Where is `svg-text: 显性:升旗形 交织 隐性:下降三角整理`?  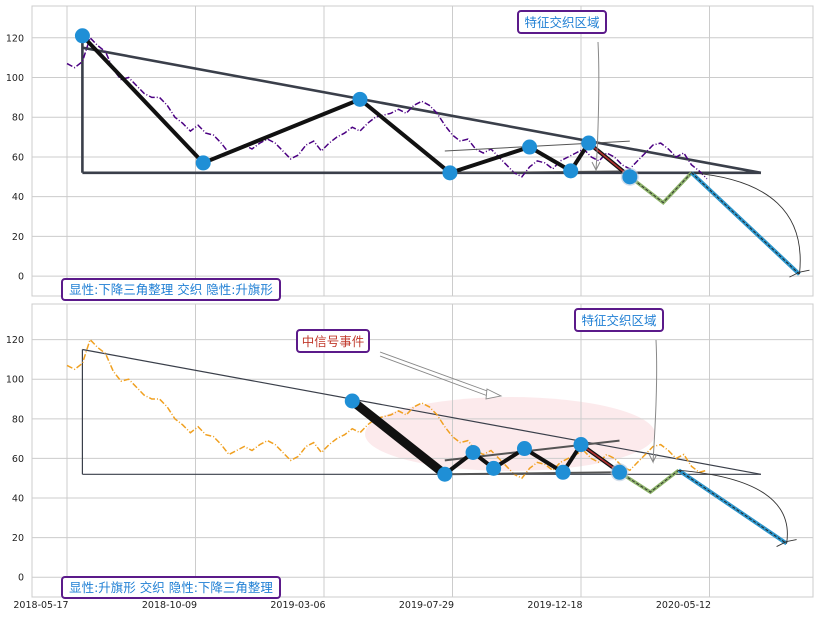 svg-text: 显性:升旗形 交织 隐性:下降三角整理 is located at coordinates (171, 587).